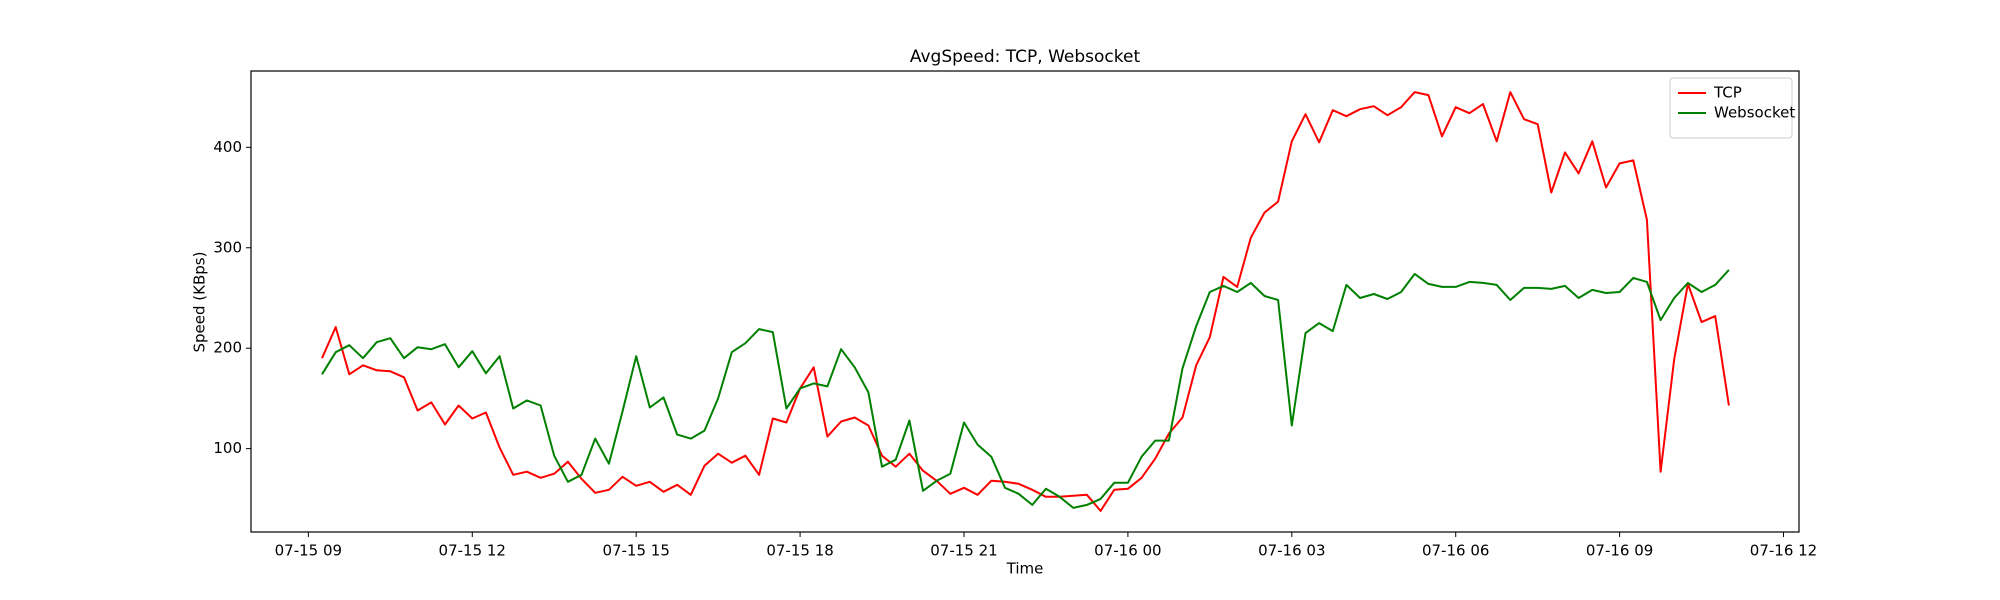 The image size is (2000, 600). I want to click on x-tick-label: 07-15 21, so click(963, 551).